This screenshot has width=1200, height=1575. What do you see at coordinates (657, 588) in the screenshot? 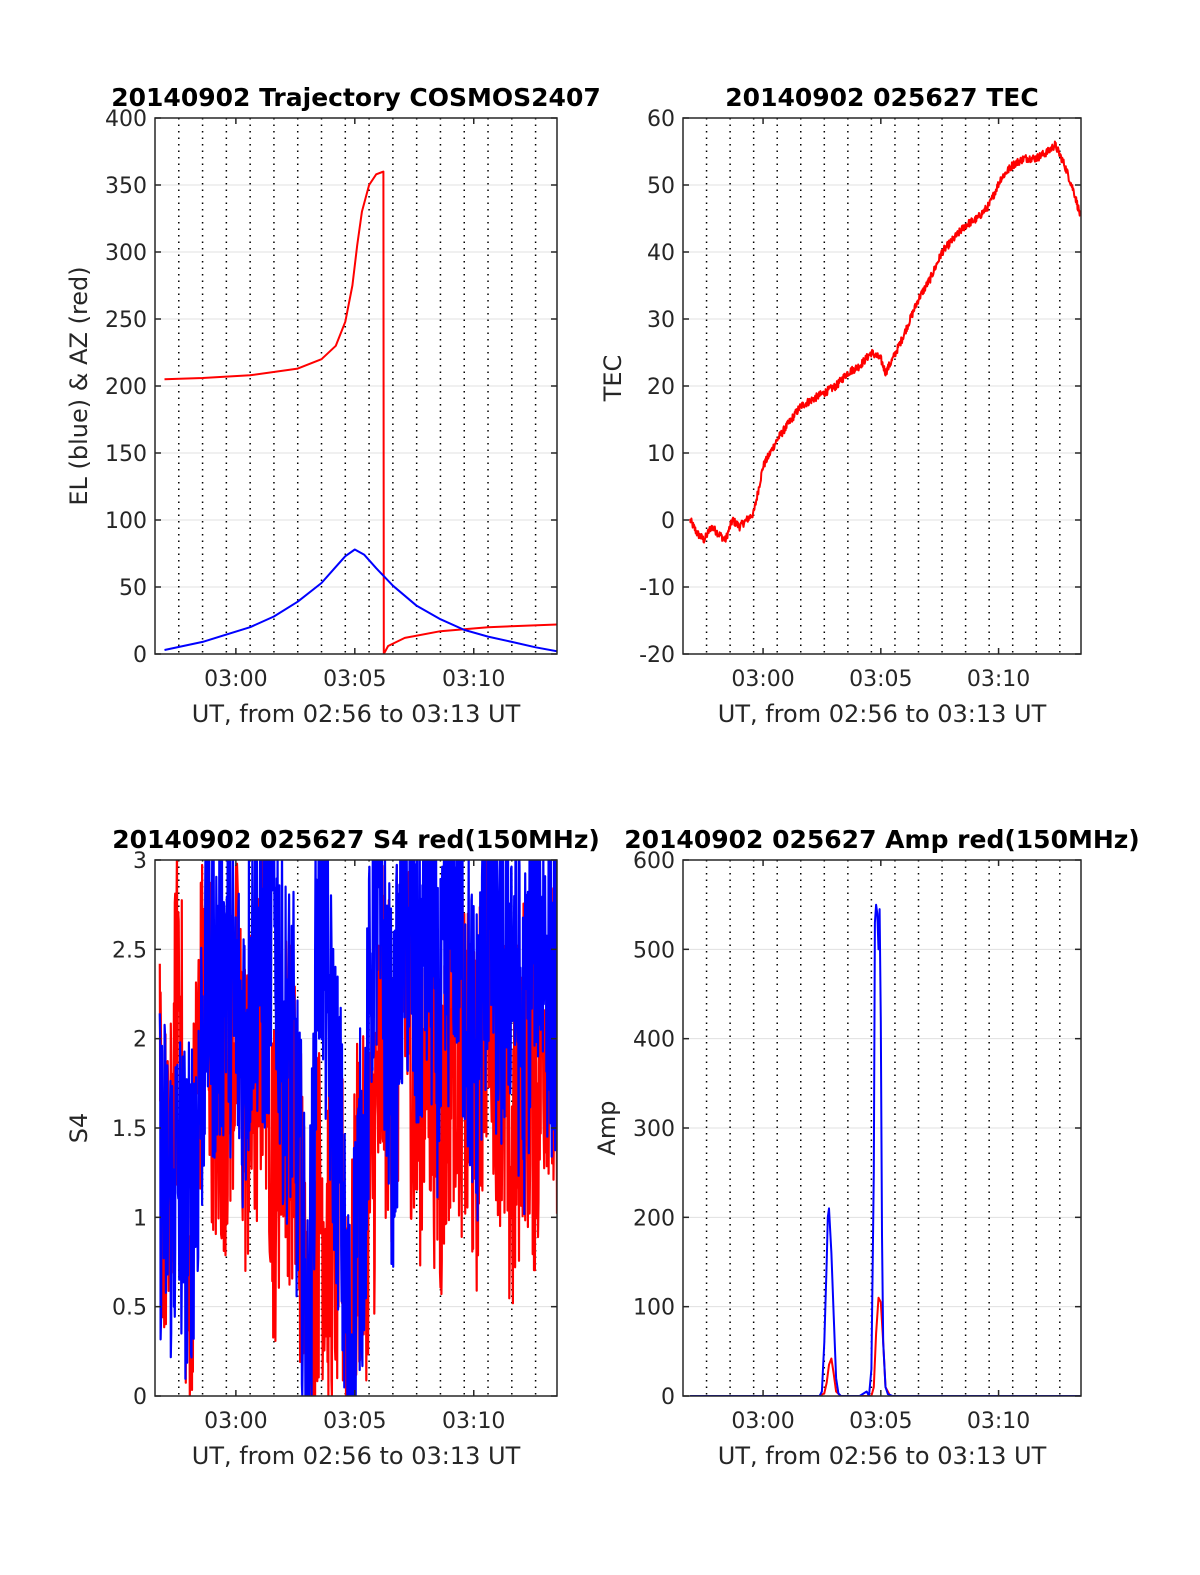
I see `y-tick-label: -10` at bounding box center [657, 588].